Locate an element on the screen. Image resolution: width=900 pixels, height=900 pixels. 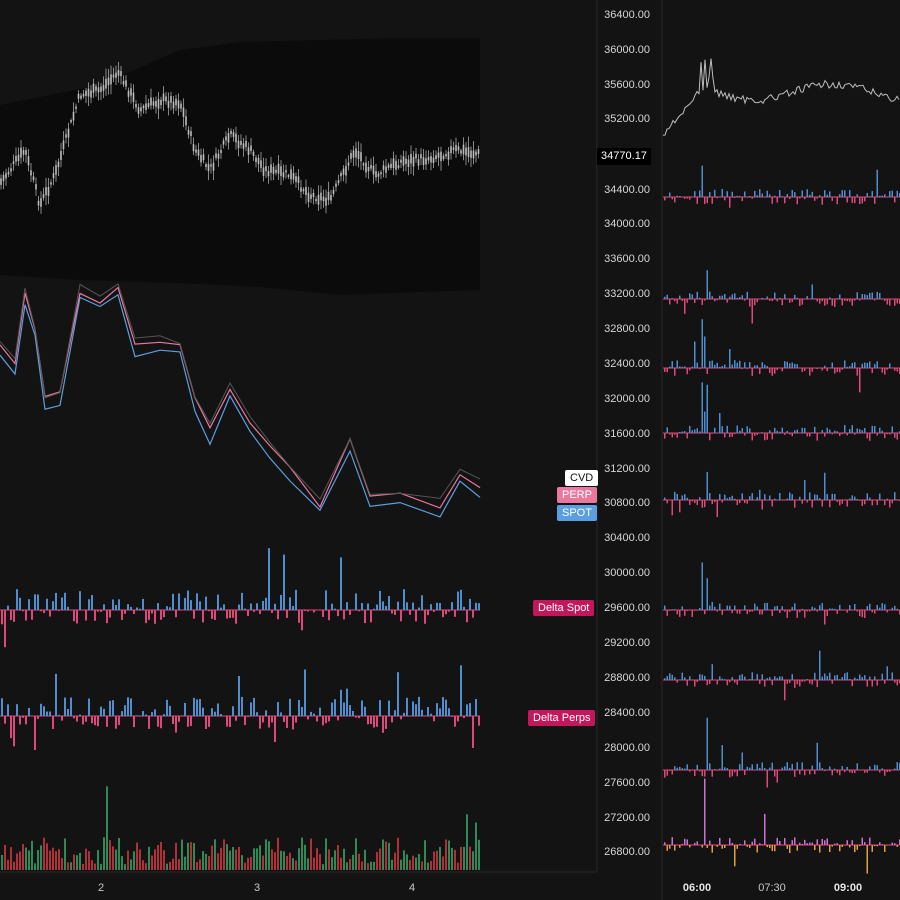
legend-perp: PERP is located at coordinates (577, 495).